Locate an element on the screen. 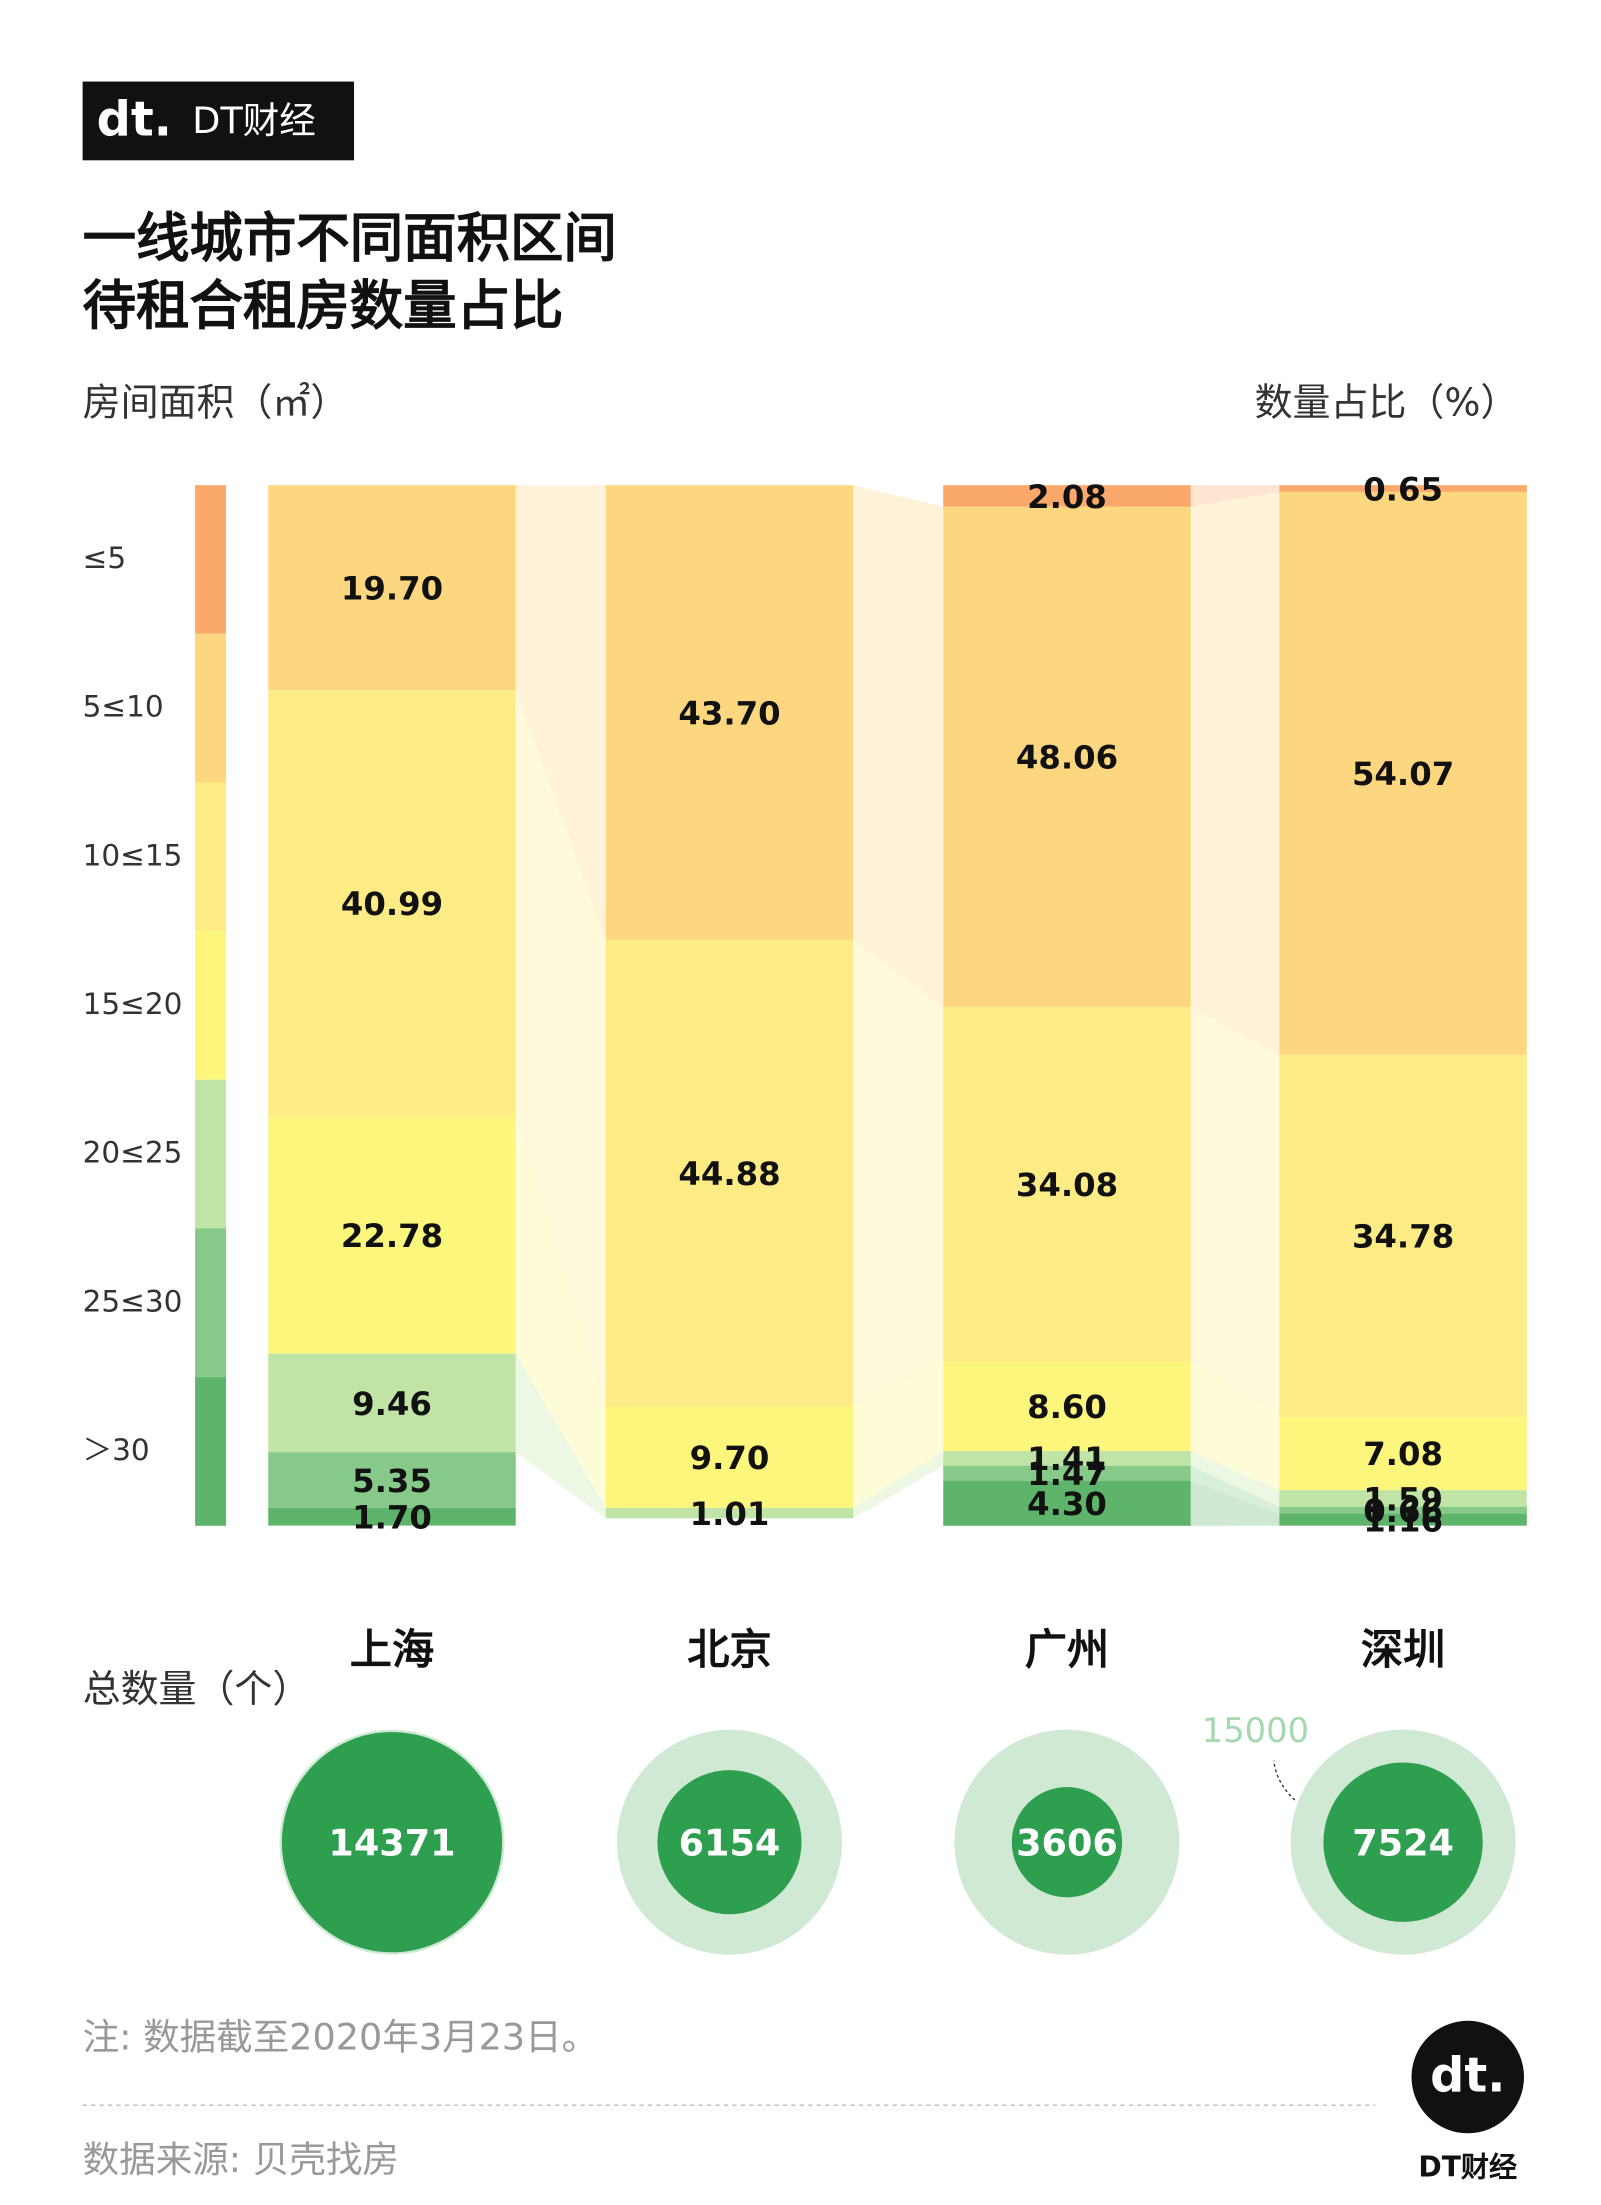 Image resolution: width=1601 pixels, height=2205 pixels. category-label: 深圳 is located at coordinates (1403, 1649).